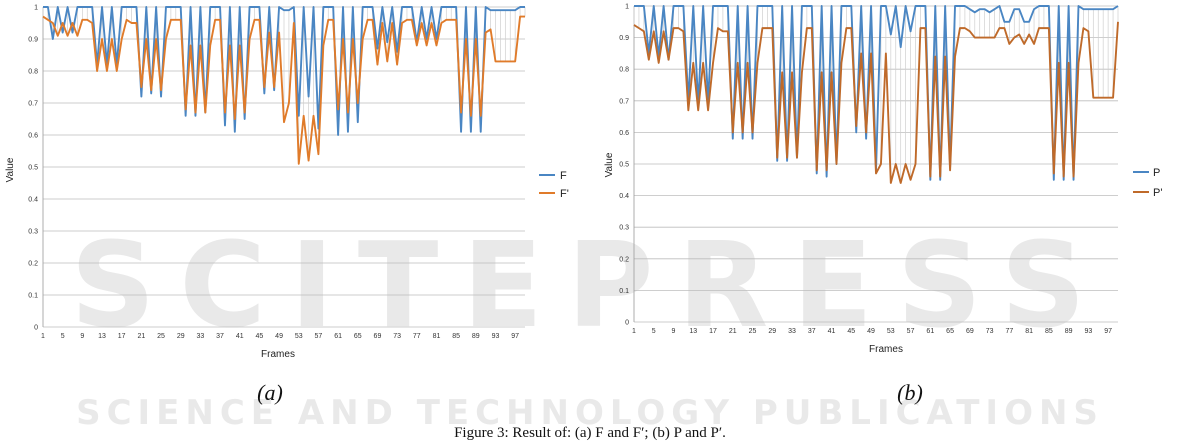  Describe the element at coordinates (10, 169) in the screenshot. I see `chart-a-y-axis-title: Value` at that location.